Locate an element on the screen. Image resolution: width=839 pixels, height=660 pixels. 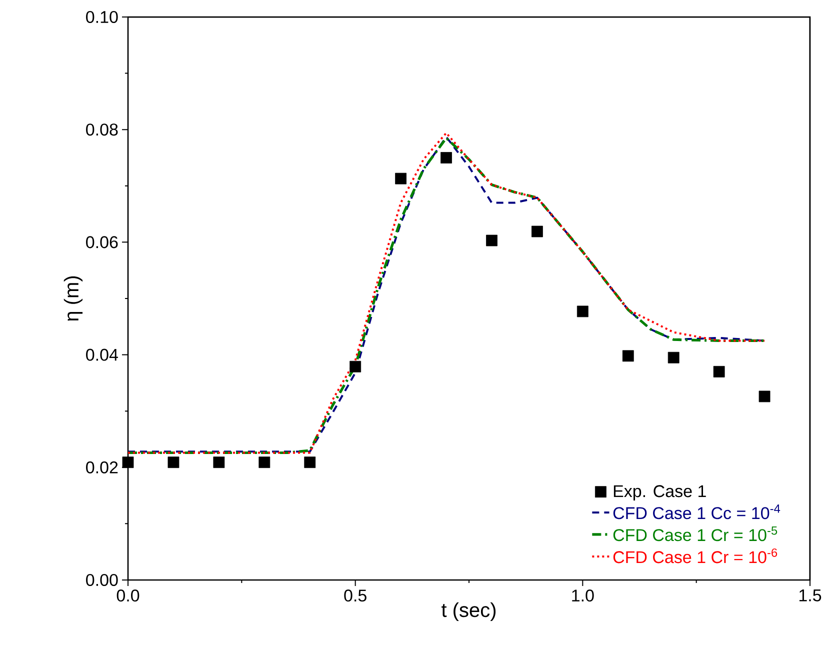
y-tick-label: 0.08 is located at coordinates (102, 130).